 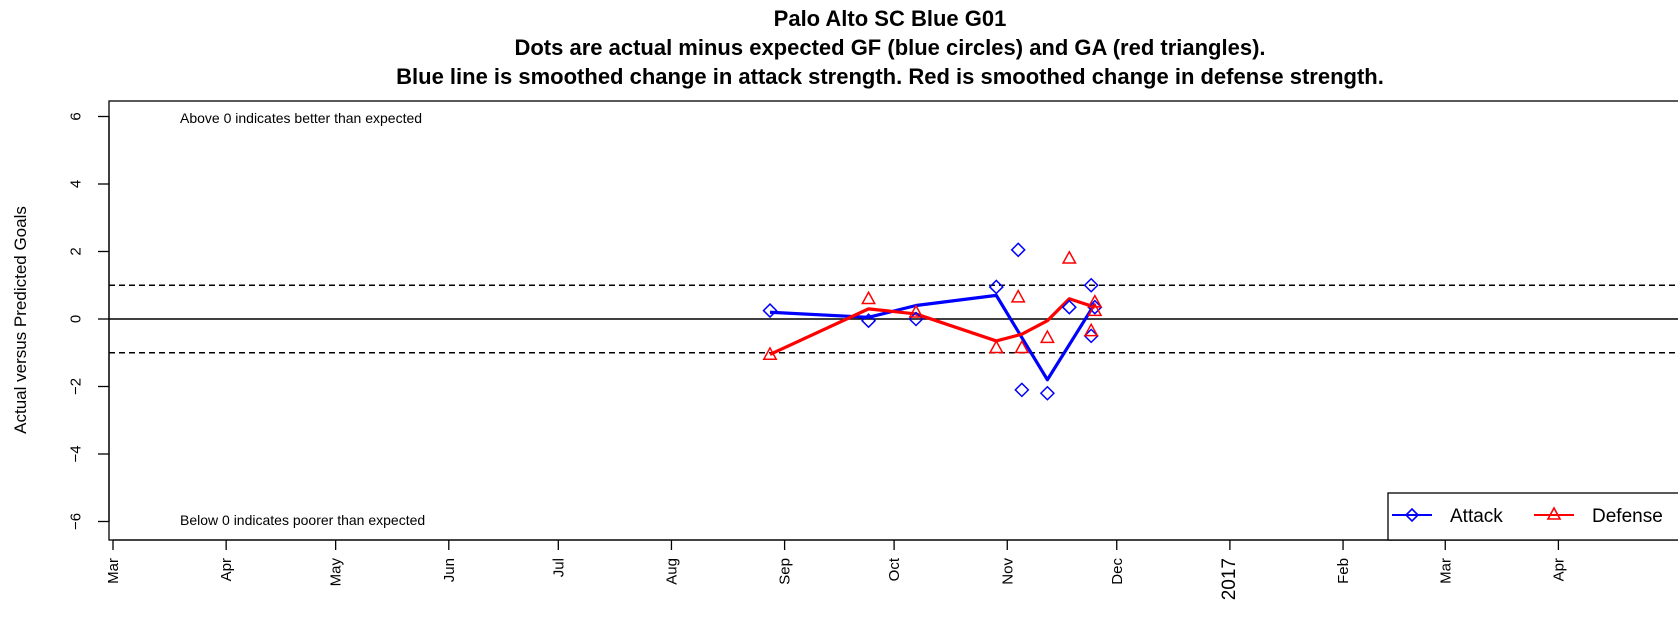 I want to click on series-lines, so click(x=933, y=337).